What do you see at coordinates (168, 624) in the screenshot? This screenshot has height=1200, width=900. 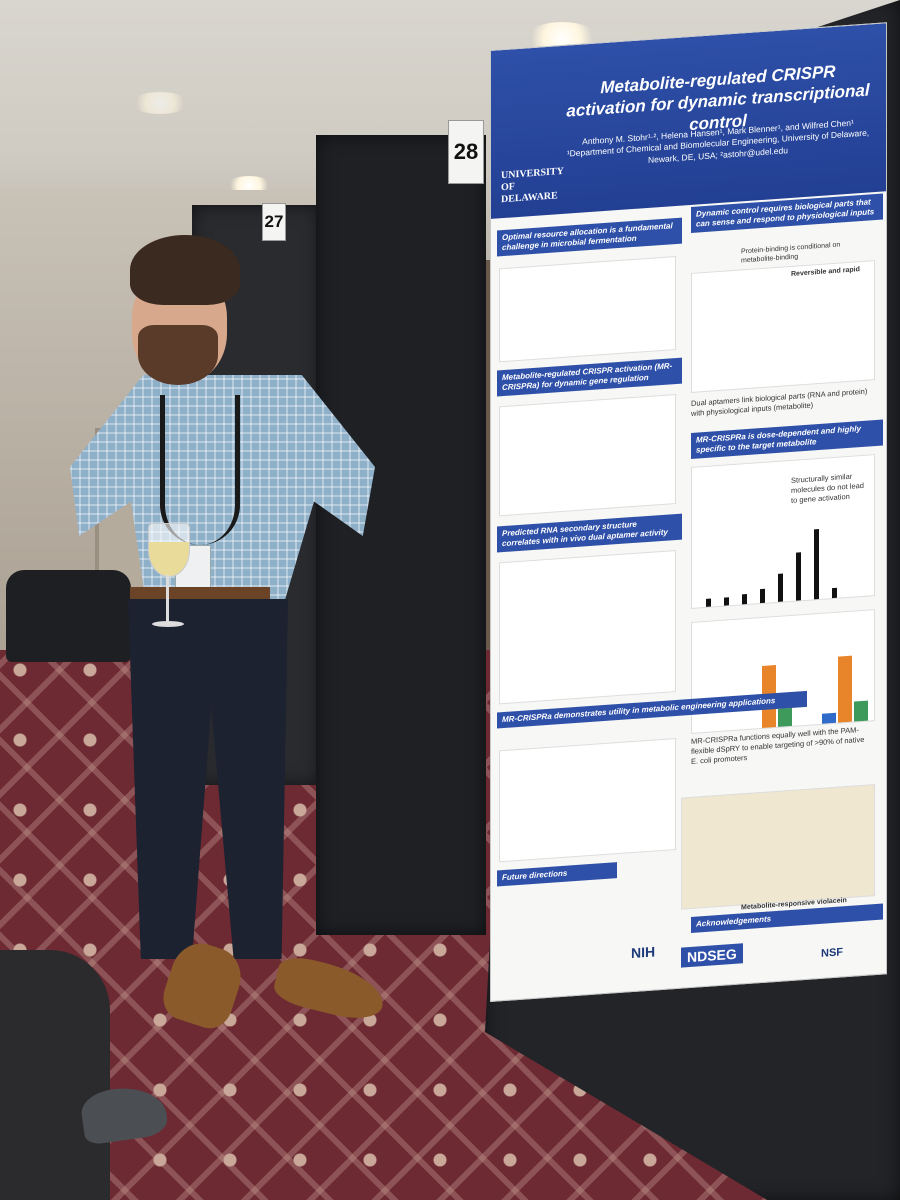 I see `wine-glass-foot` at bounding box center [168, 624].